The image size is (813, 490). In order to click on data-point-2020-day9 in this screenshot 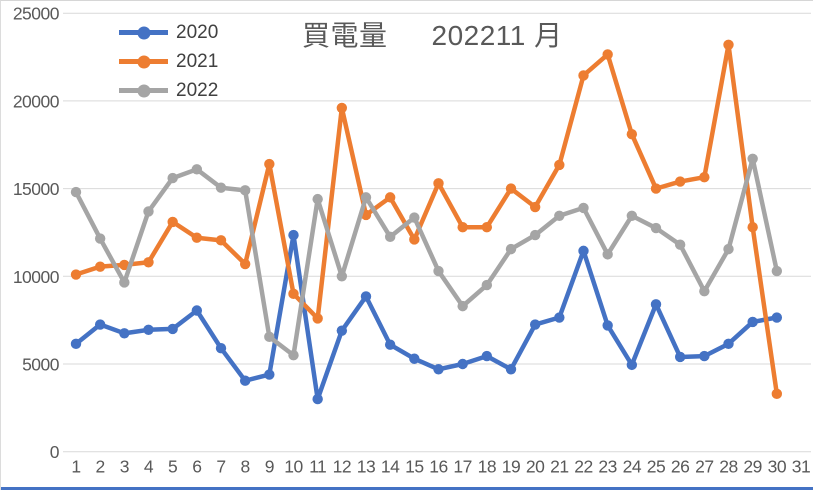, I will do `click(269, 374)`.